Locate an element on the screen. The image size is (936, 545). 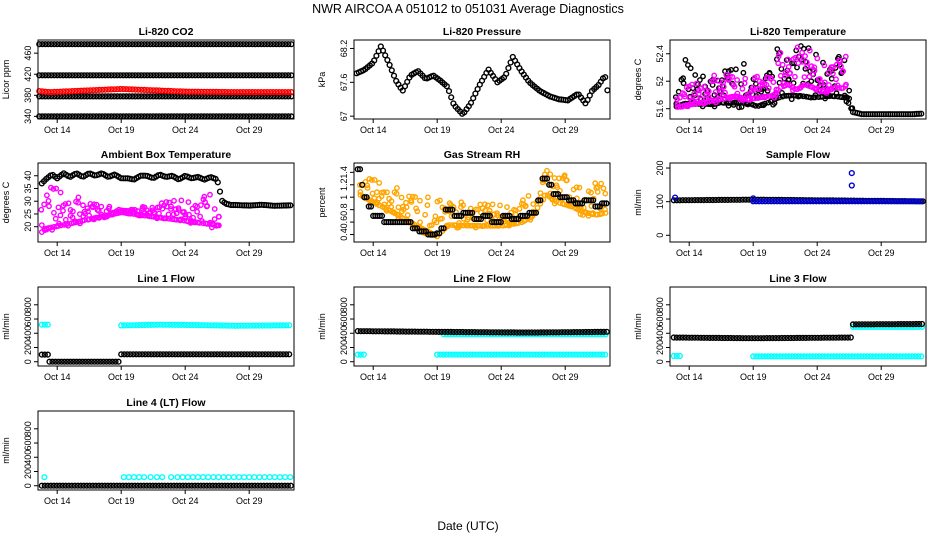
y-tick-label: 400 is located at coordinates (660, 333).